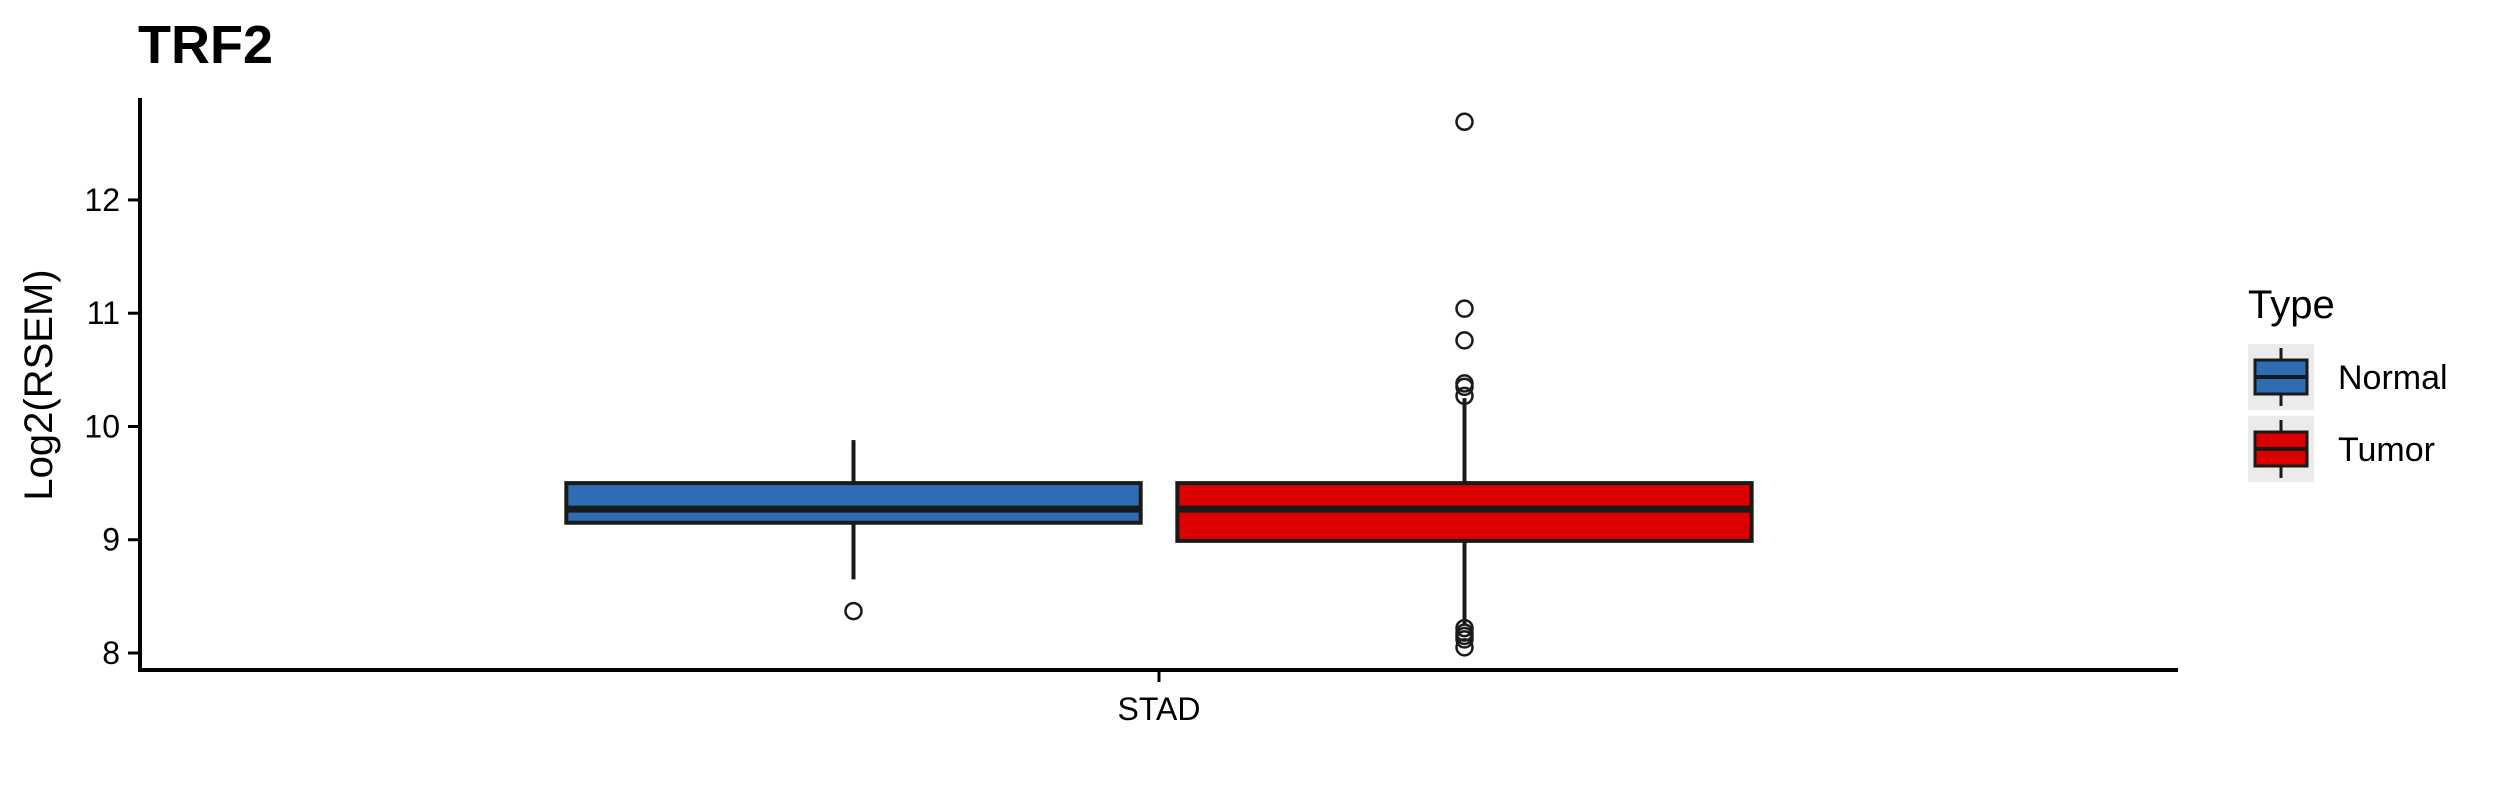  I want to click on y-axis-title: Log2(RSEM), so click(39, 384).